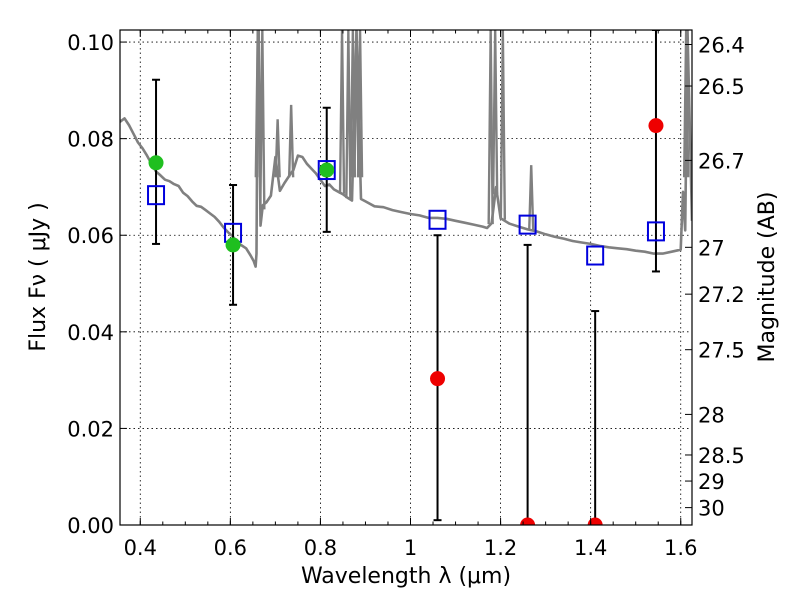 This screenshot has width=800, height=600. What do you see at coordinates (90, 333) in the screenshot?
I see `y-tick-label: 0.04` at bounding box center [90, 333].